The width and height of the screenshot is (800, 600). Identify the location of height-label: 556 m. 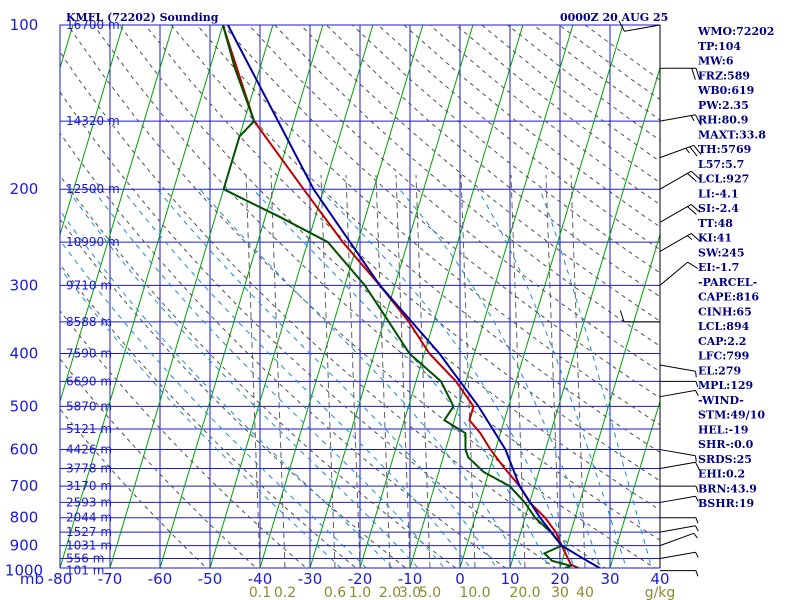
(85, 558).